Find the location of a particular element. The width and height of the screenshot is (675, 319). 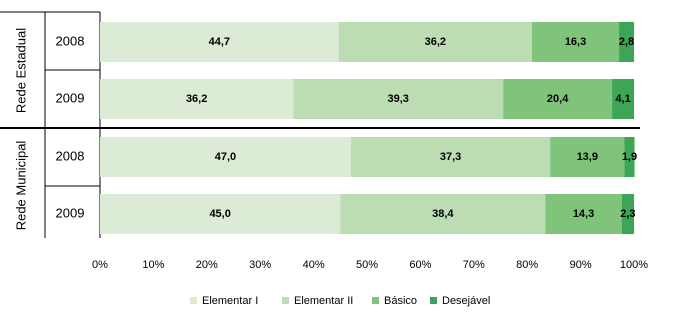

data-label: 20,4 is located at coordinates (558, 99).